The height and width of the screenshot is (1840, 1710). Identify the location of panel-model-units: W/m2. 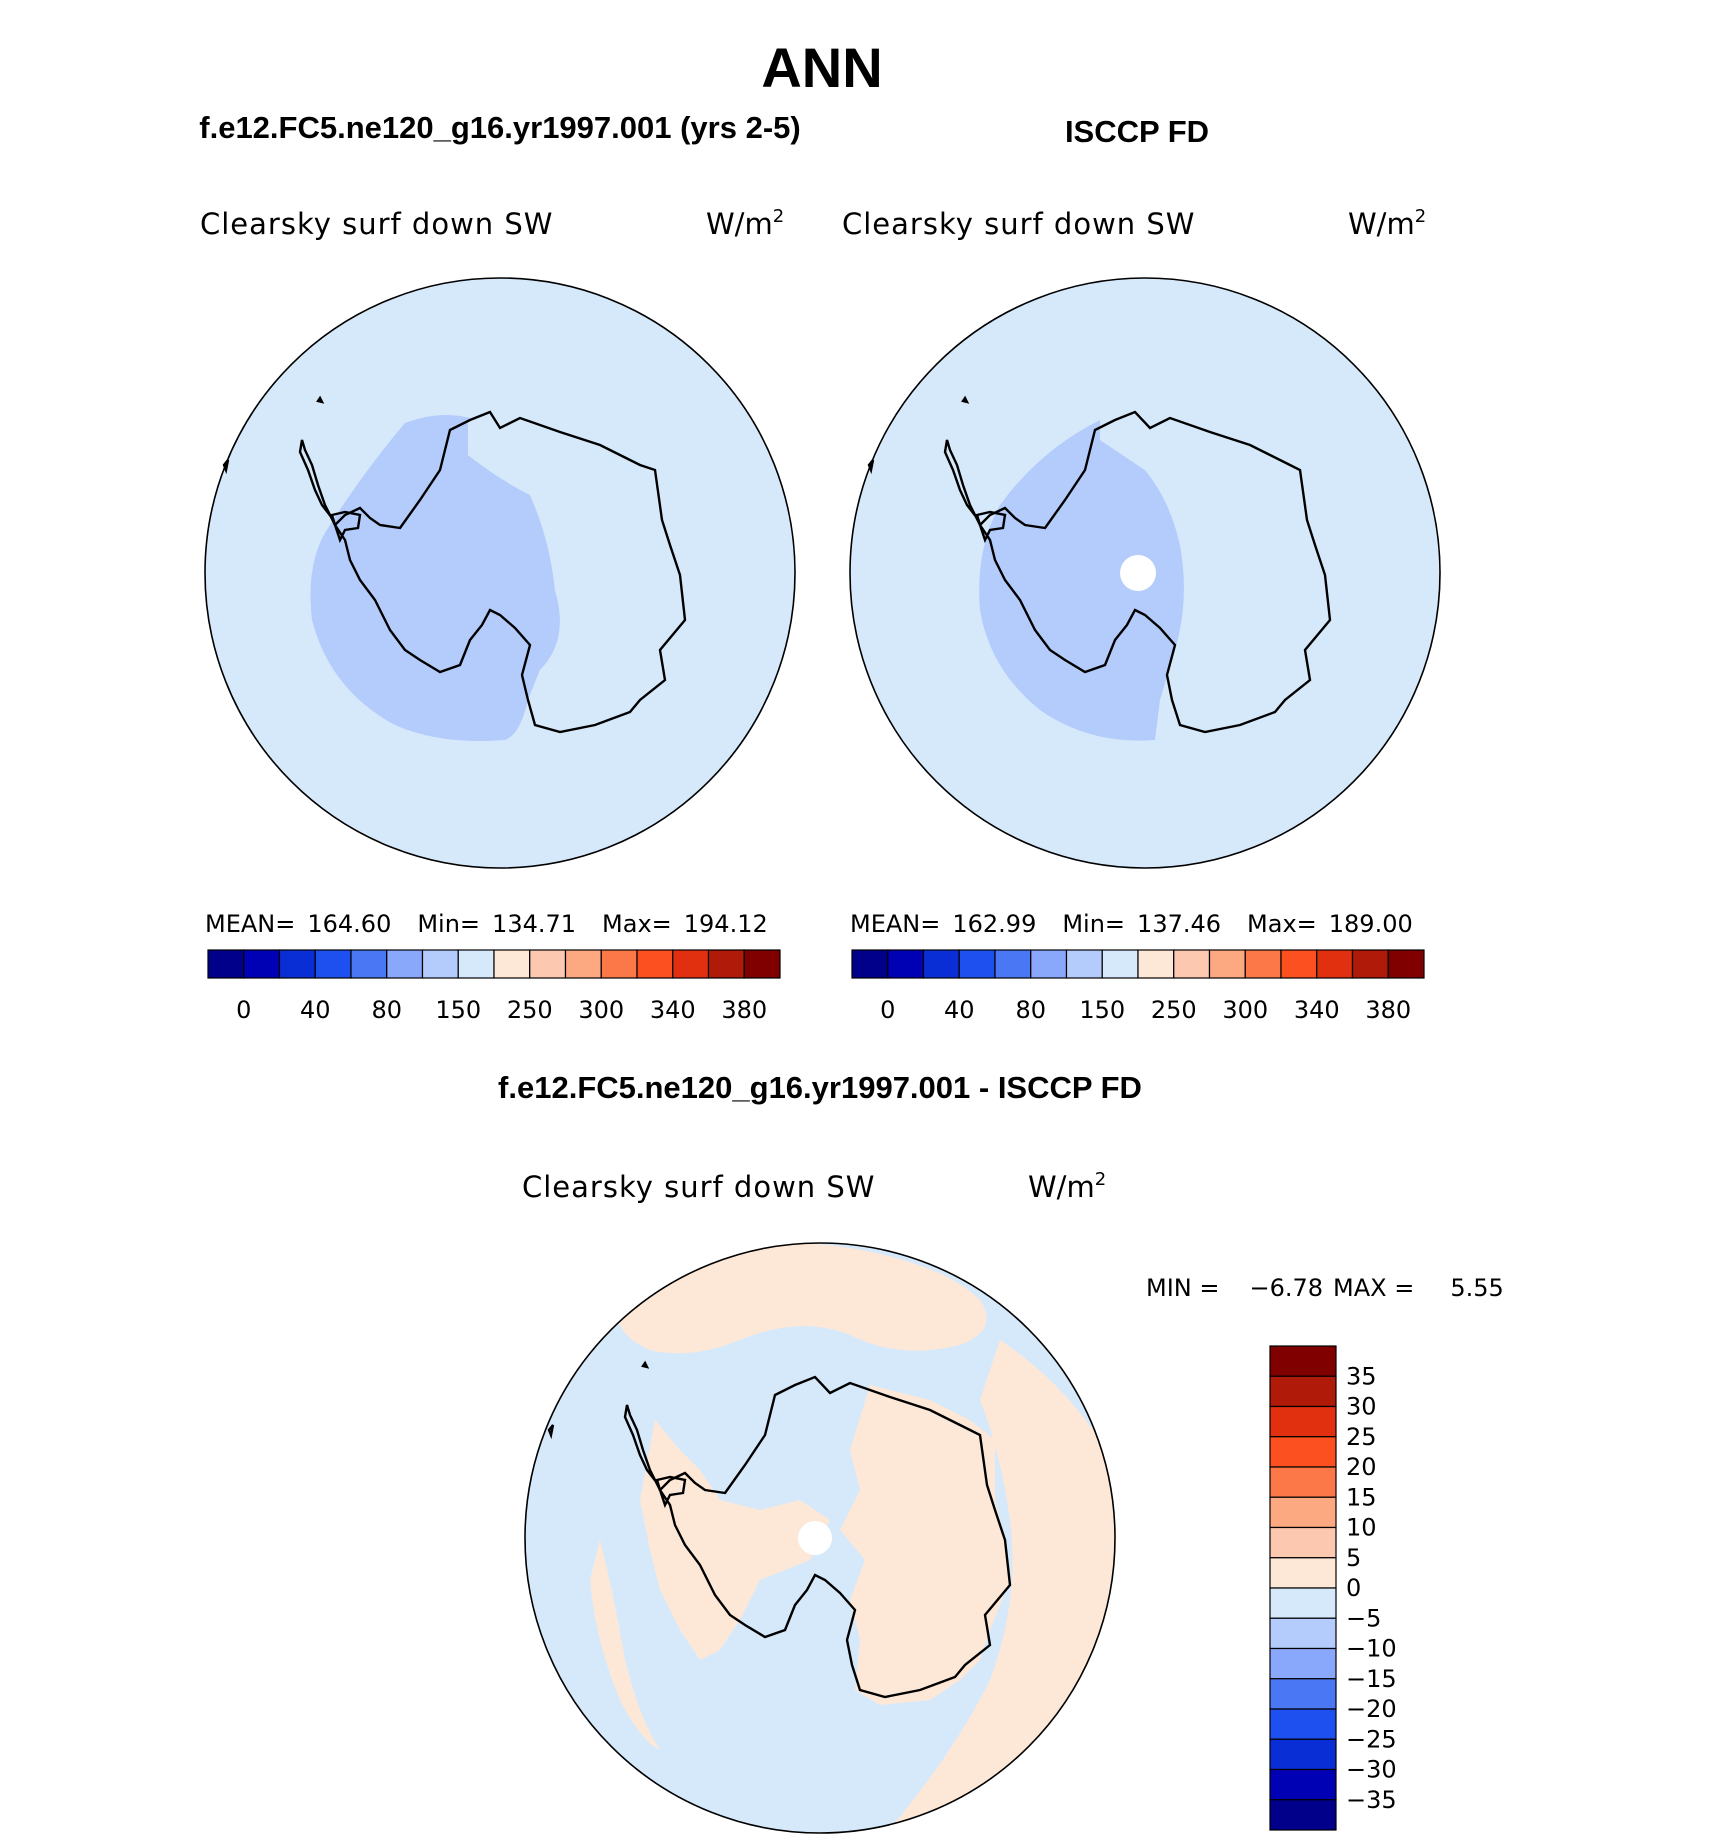
(745, 223).